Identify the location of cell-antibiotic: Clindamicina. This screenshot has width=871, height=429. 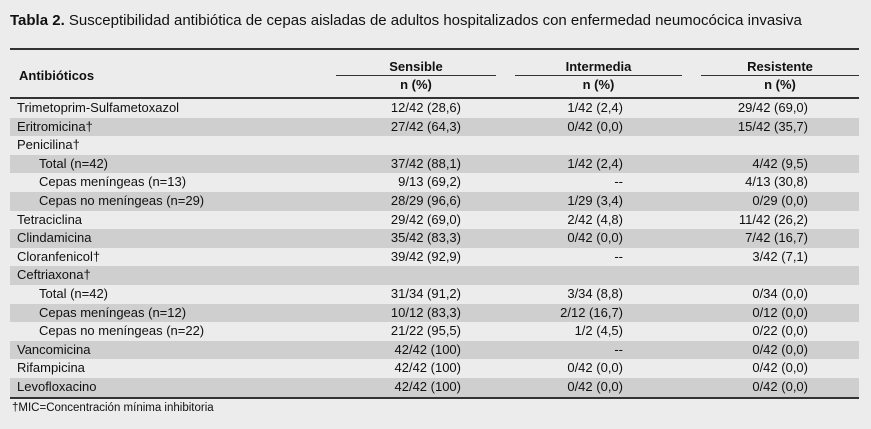
(54, 238).